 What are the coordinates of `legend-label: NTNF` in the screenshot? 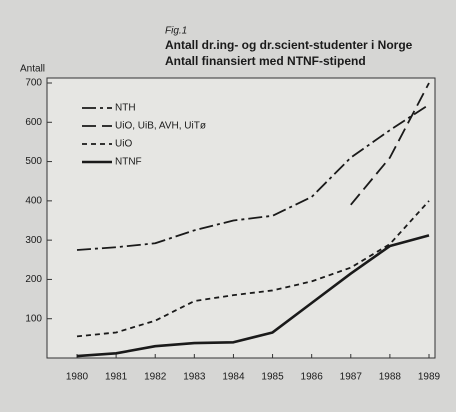 It's located at (128, 162).